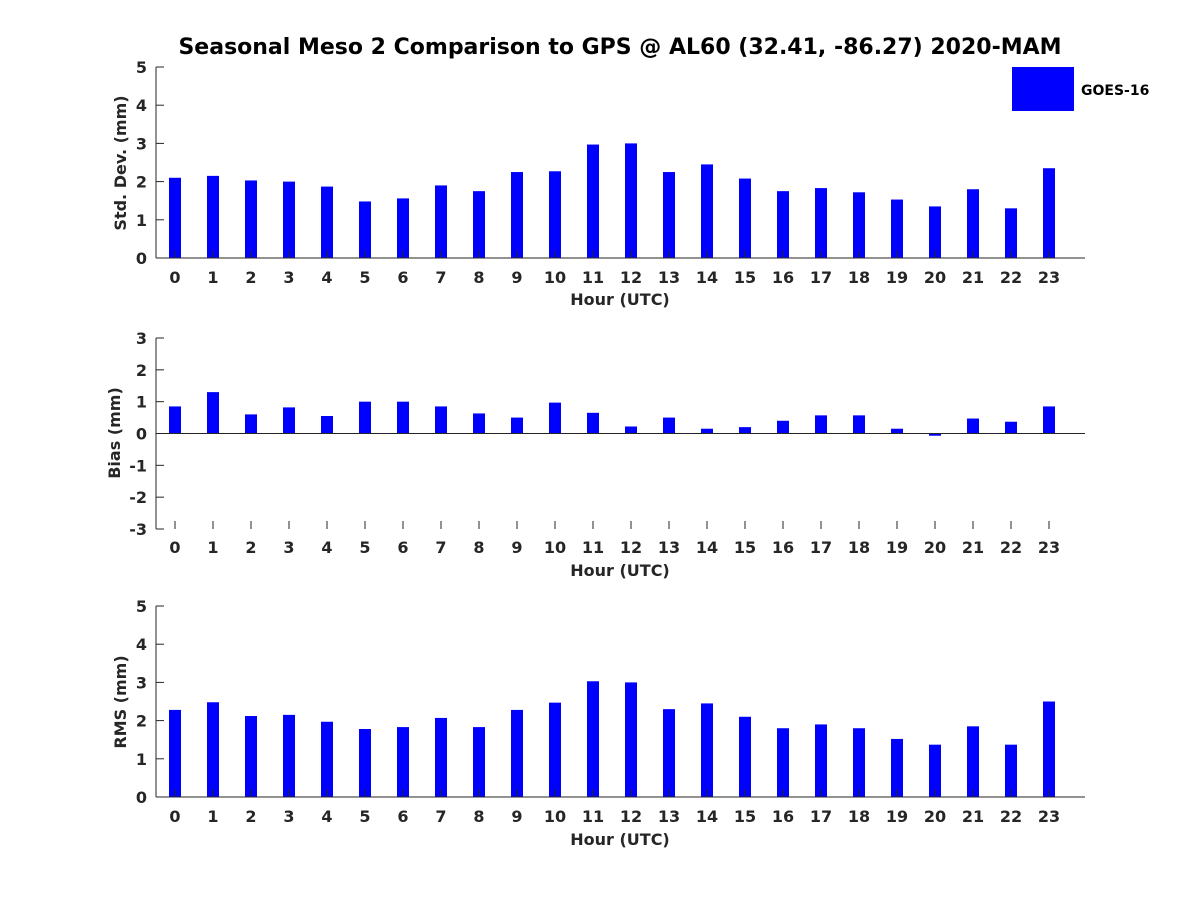 This screenshot has width=1200, height=904. Describe the element at coordinates (212, 816) in the screenshot. I see `rms-xtick-label: 1` at that location.